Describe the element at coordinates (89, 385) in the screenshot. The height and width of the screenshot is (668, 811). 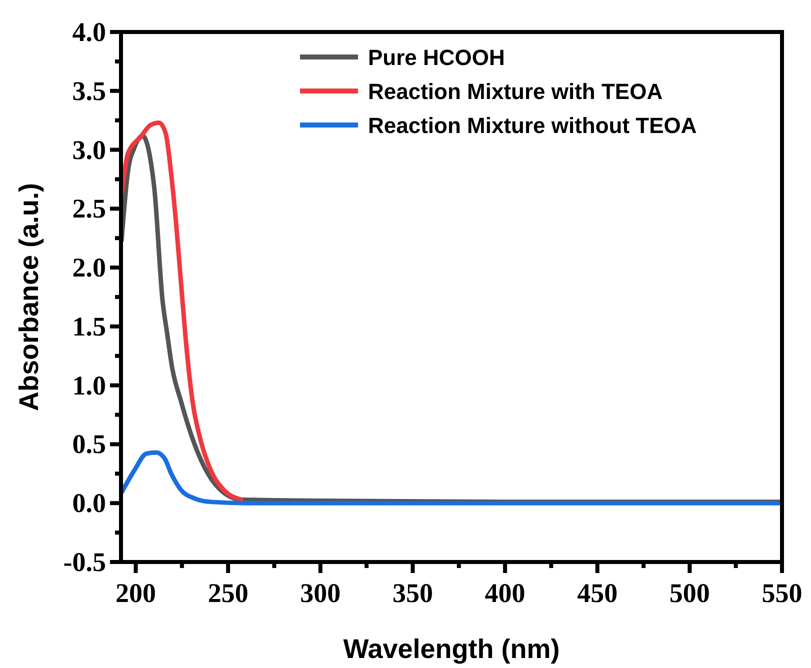
I see `y-tick-label: 1.0` at that location.